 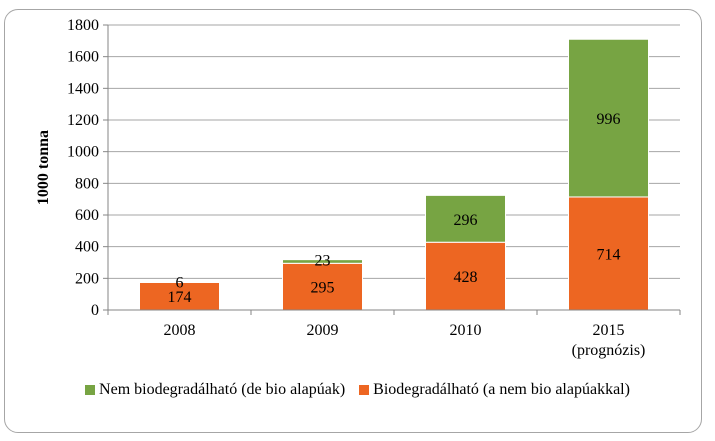 I want to click on y-tick-label: 800, so click(x=87, y=183).